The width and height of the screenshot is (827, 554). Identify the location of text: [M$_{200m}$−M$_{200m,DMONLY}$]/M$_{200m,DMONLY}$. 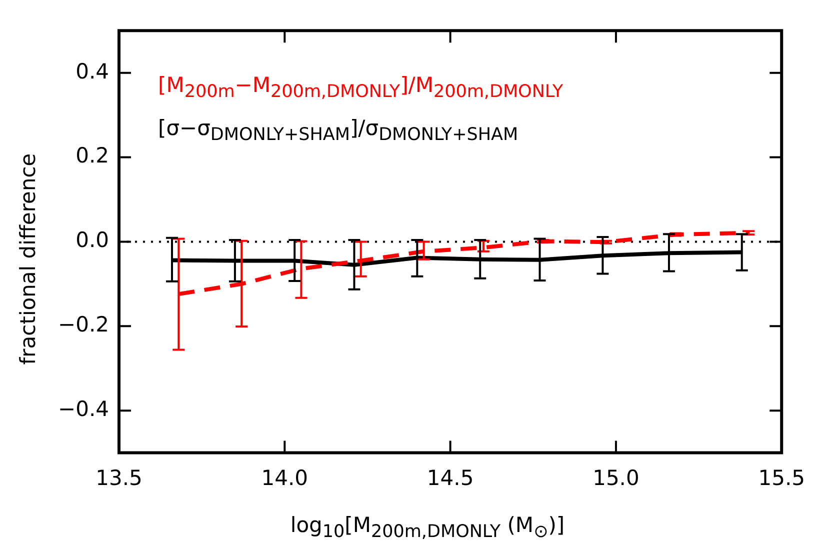
(361, 88).